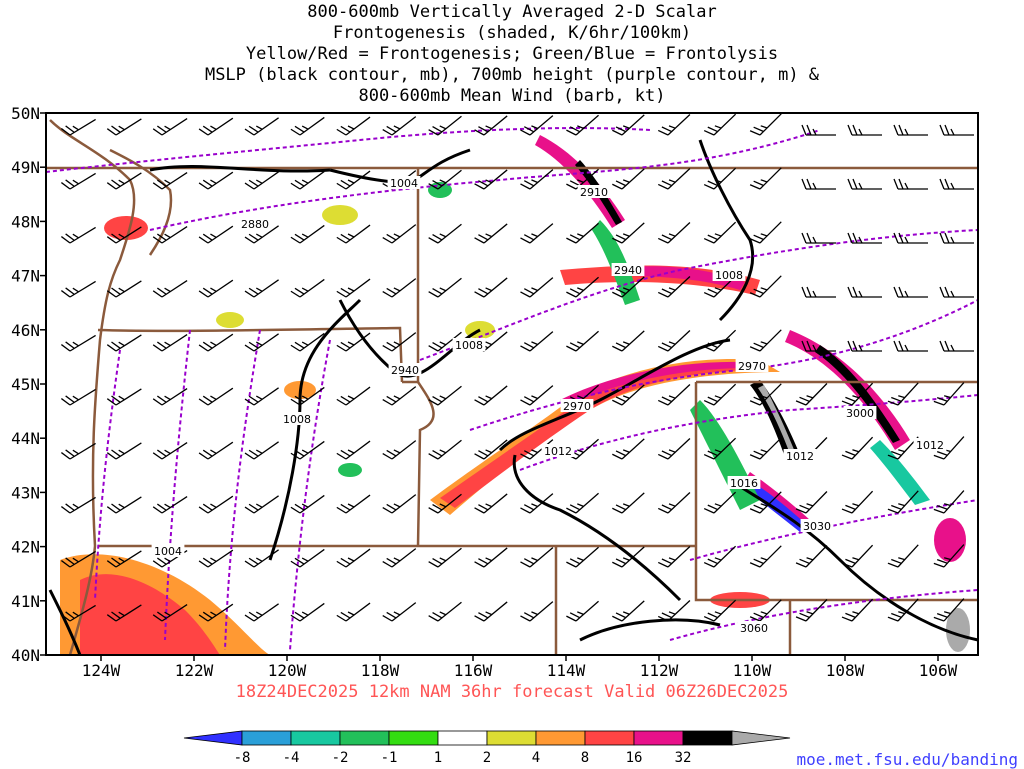 This screenshot has height=769, width=1024. Describe the element at coordinates (25, 330) in the screenshot. I see `latitude-label: 46N` at that location.